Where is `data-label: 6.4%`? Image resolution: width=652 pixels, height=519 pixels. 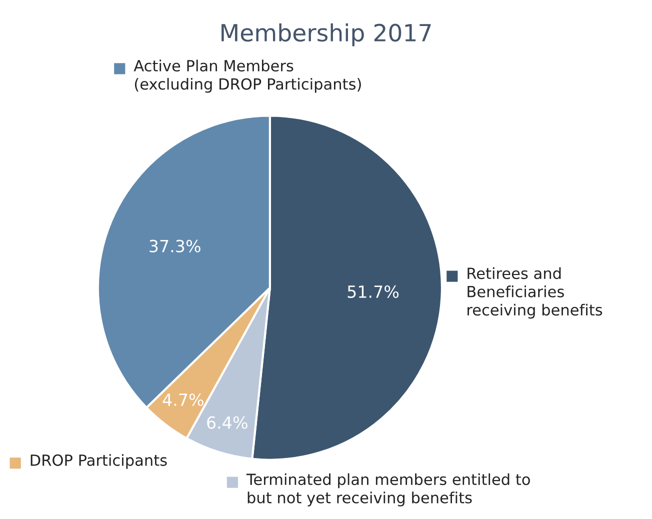
data-label: 6.4% is located at coordinates (227, 422).